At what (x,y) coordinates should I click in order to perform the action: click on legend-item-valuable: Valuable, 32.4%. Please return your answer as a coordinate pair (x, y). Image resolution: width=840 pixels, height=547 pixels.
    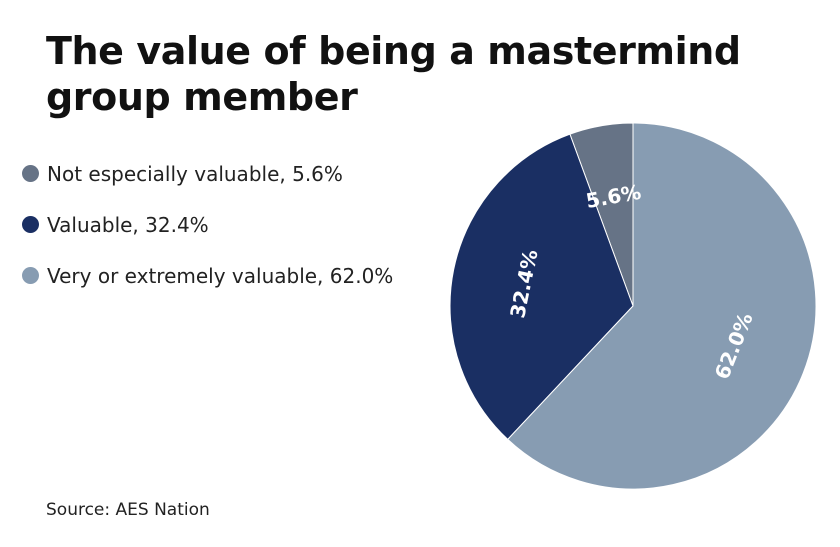
    Looking at the image, I should click on (237, 224).